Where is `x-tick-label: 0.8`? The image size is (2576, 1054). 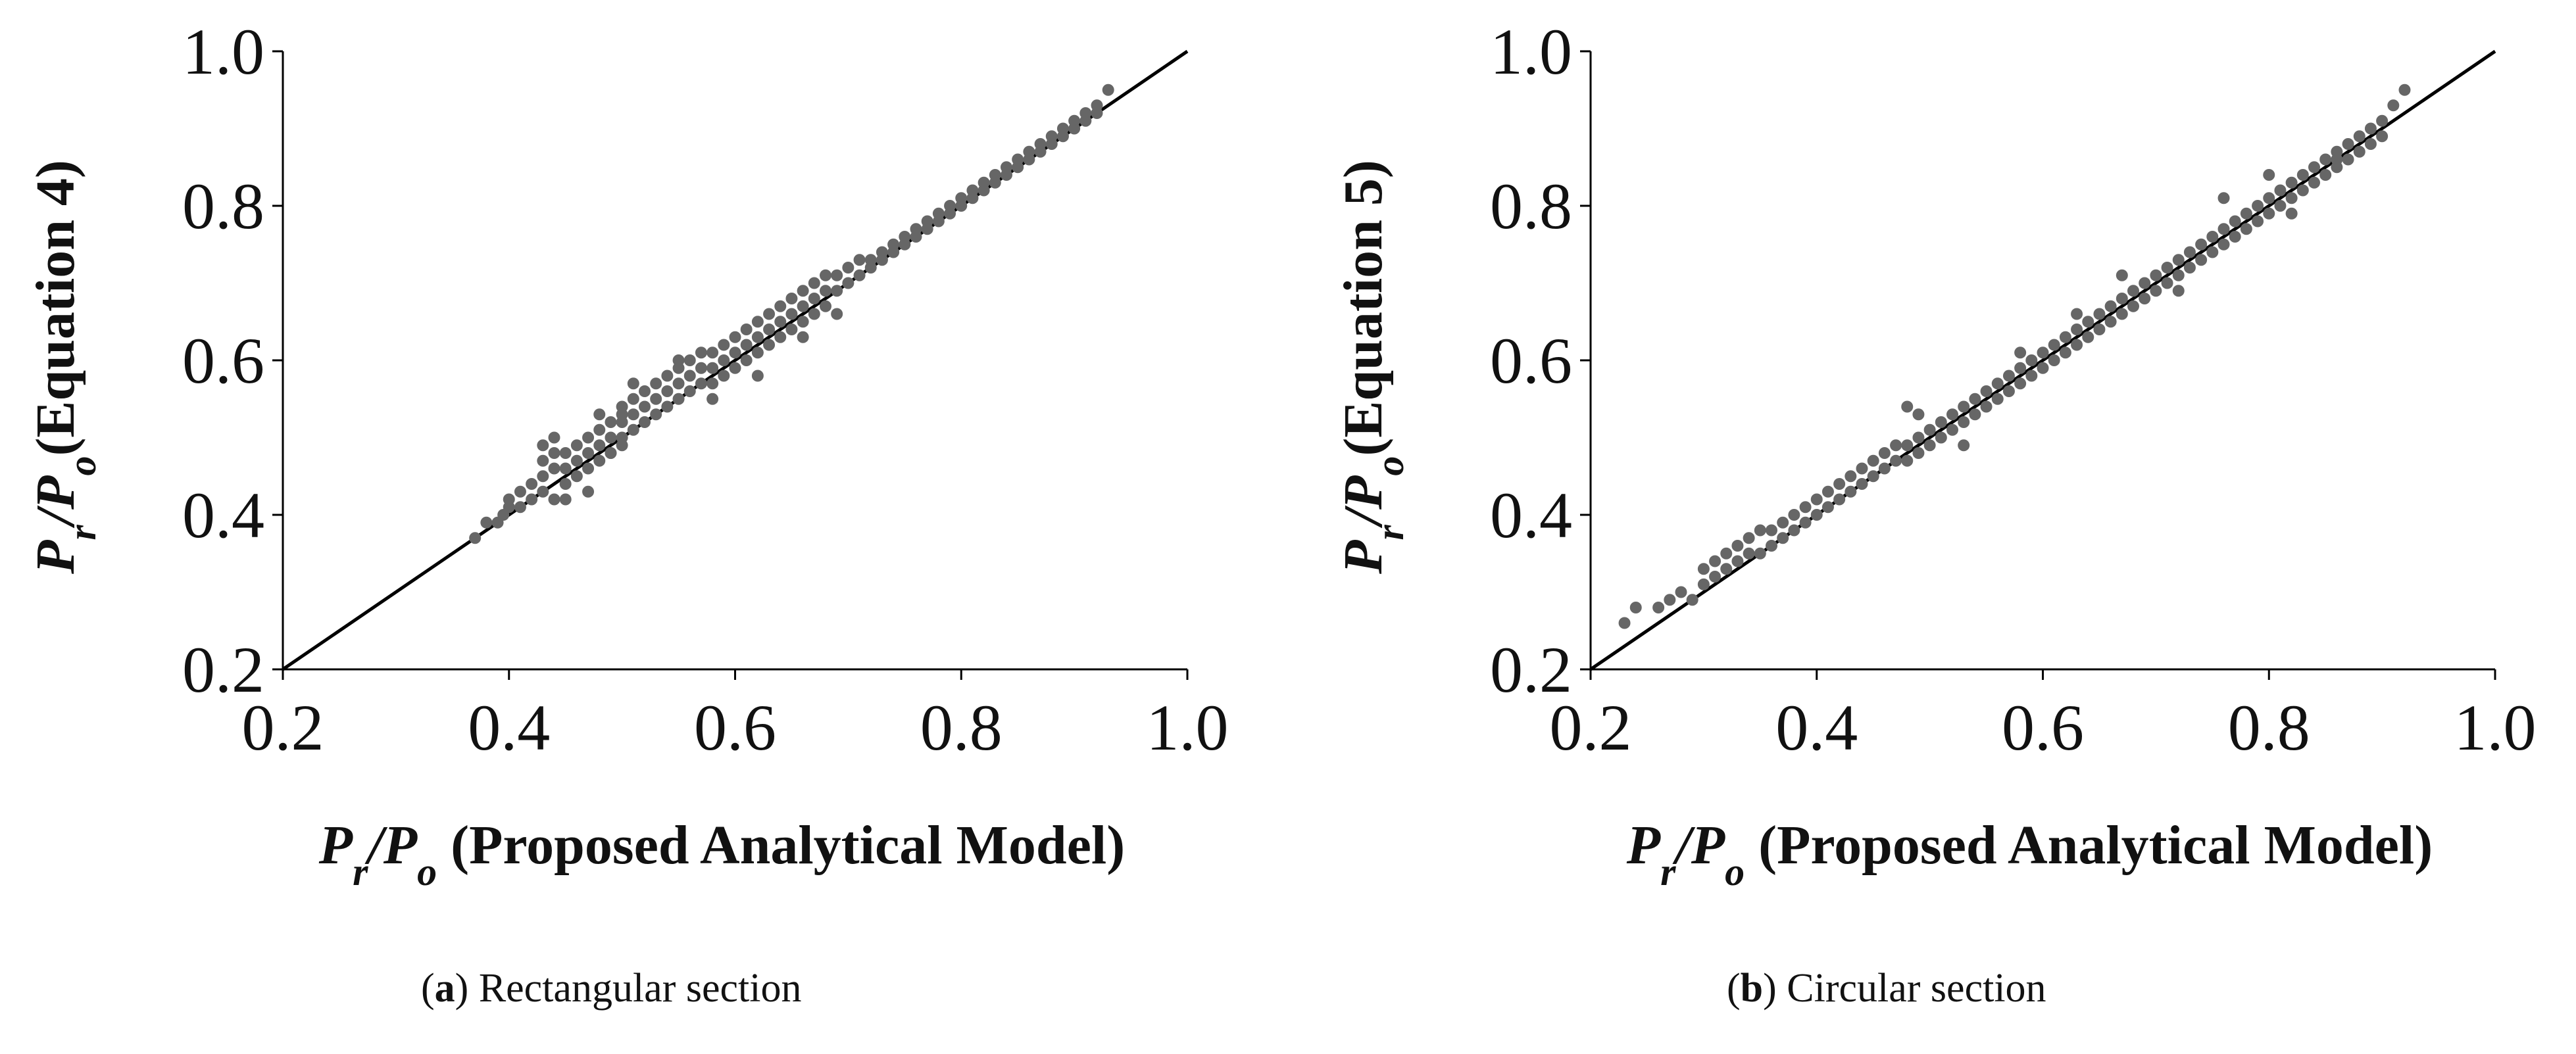 x-tick-label: 0.8 is located at coordinates (2269, 727).